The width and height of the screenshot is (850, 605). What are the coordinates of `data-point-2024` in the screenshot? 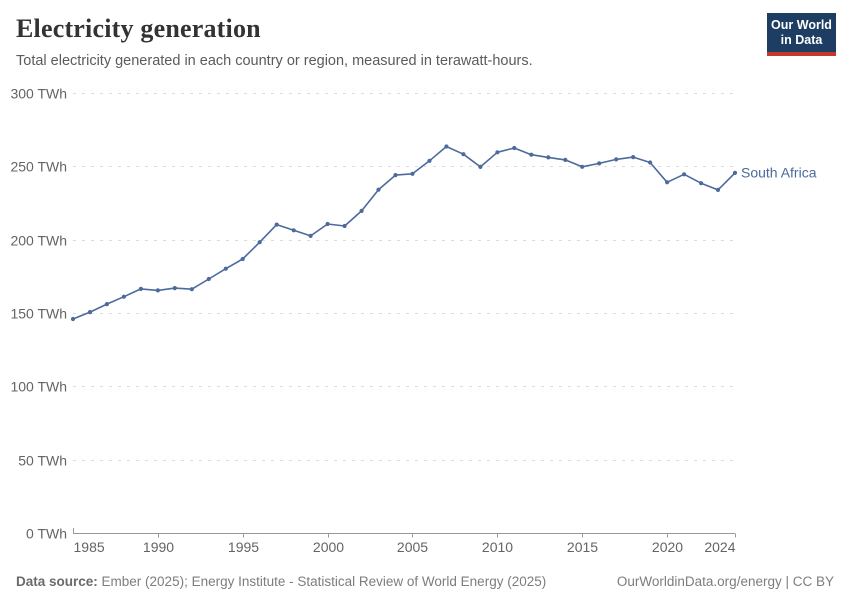 It's located at (735, 172).